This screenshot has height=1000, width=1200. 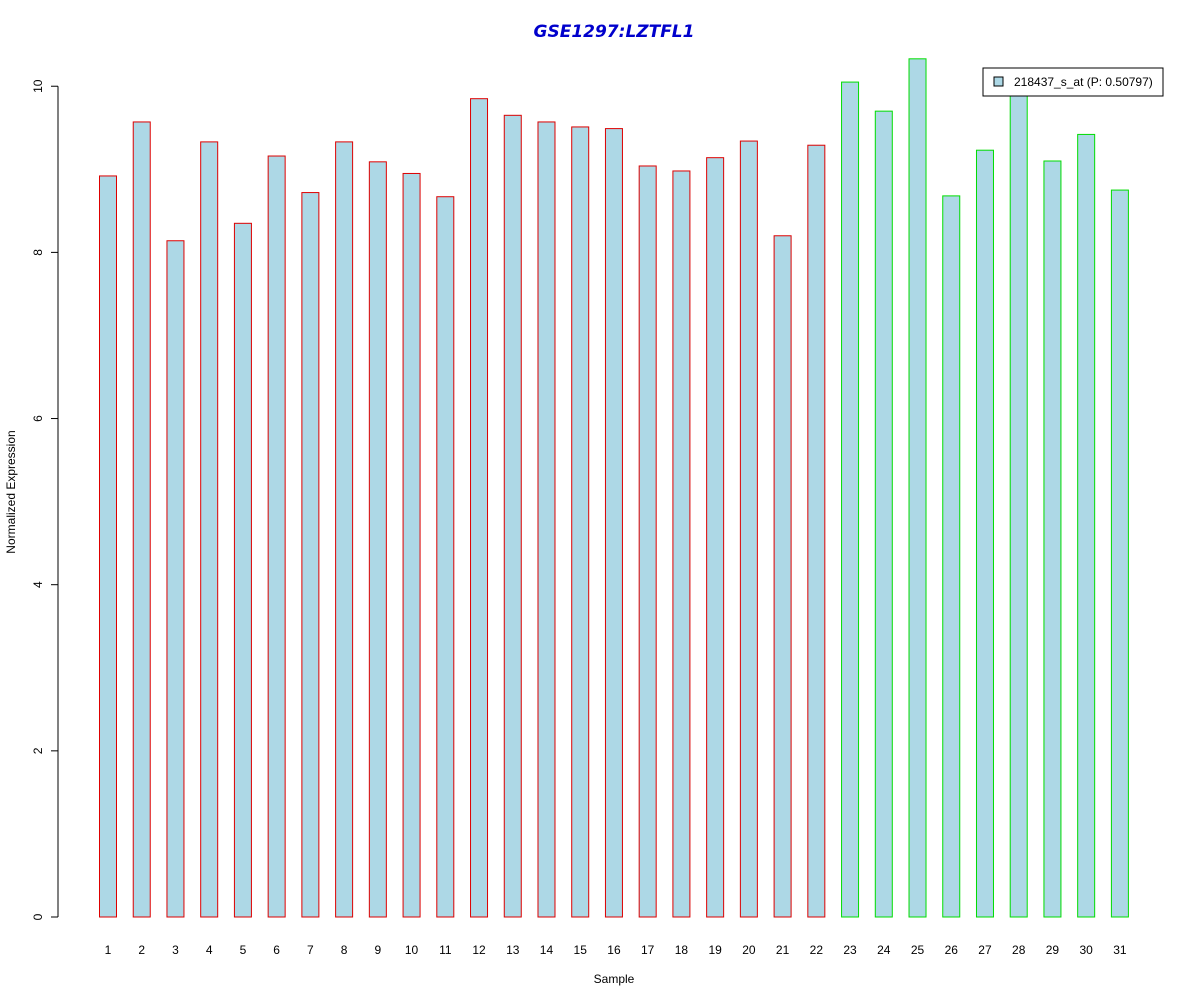 What do you see at coordinates (479, 950) in the screenshot?
I see `x-tick-label: 12` at bounding box center [479, 950].